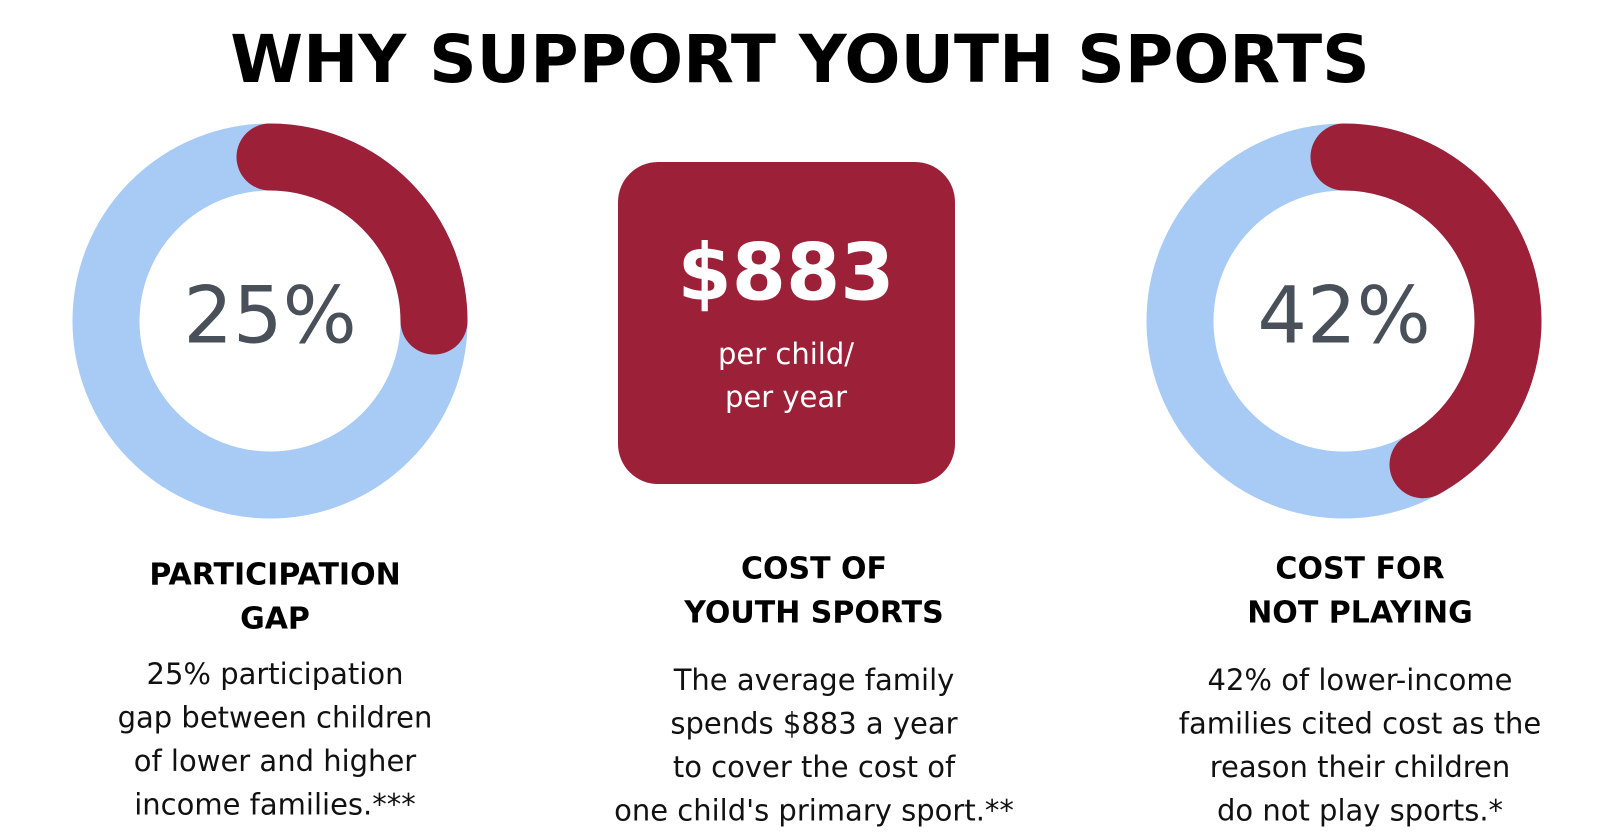 The width and height of the screenshot is (1600, 838). What do you see at coordinates (814, 767) in the screenshot?
I see `column-body: to cover the cost of` at bounding box center [814, 767].